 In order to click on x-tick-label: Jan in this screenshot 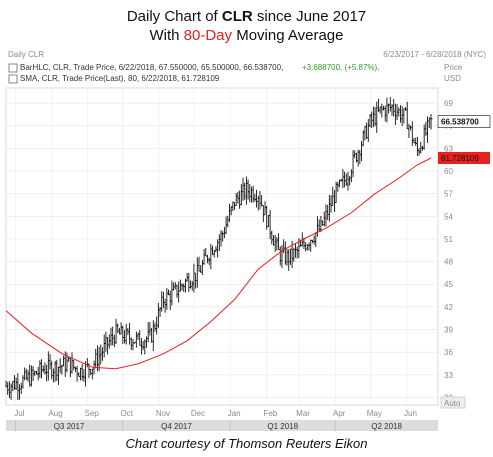, I will do `click(234, 413)`.